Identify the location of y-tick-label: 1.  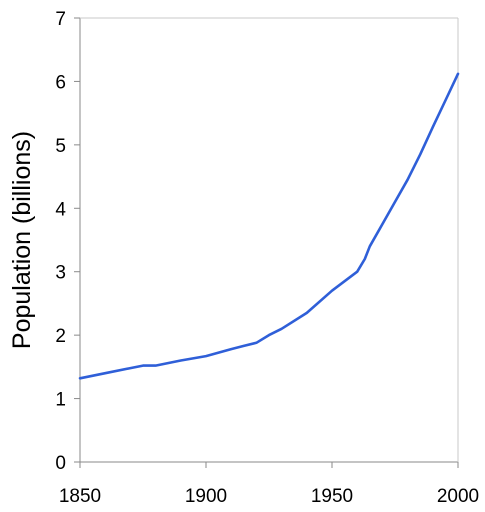
(60, 400).